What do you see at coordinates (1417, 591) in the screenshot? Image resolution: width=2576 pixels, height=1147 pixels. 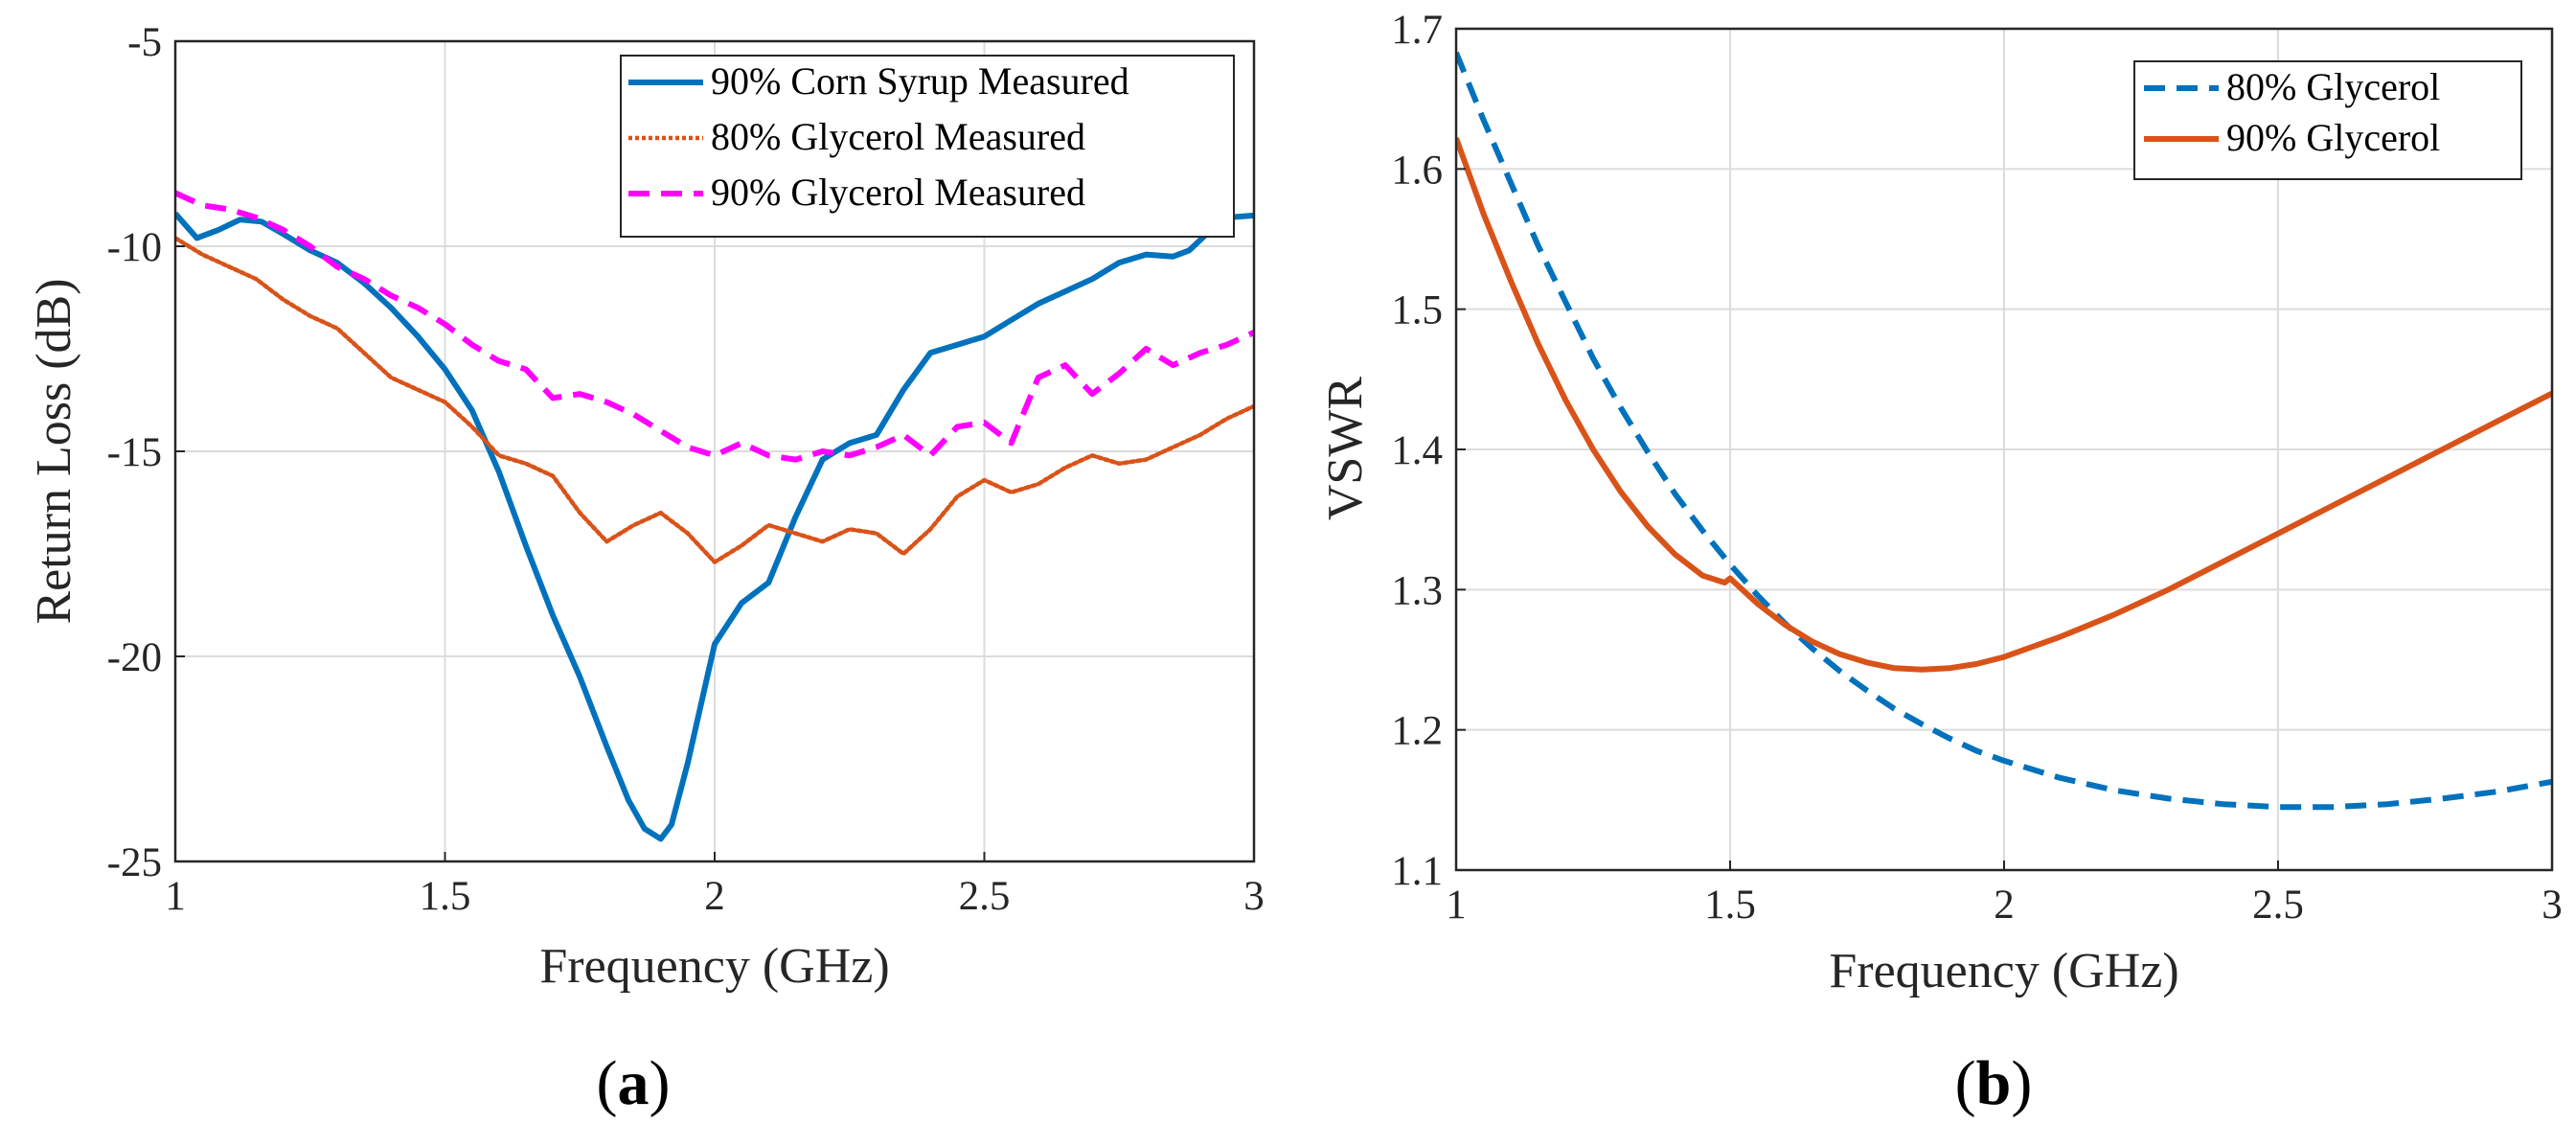 I see `chart-b-ytick-label: 1.3` at bounding box center [1417, 591].